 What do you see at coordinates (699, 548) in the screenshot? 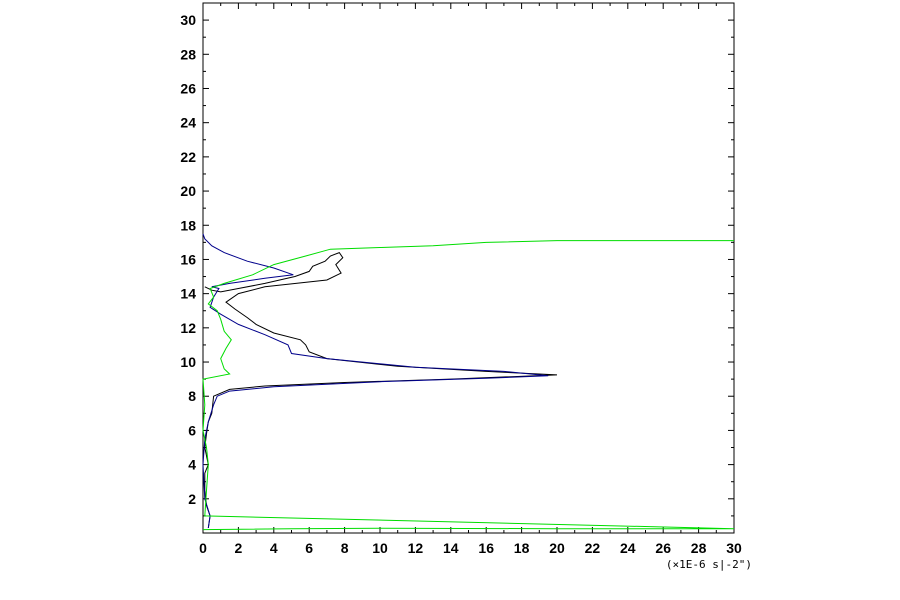
I see `x-tick-label: 28` at bounding box center [699, 548].